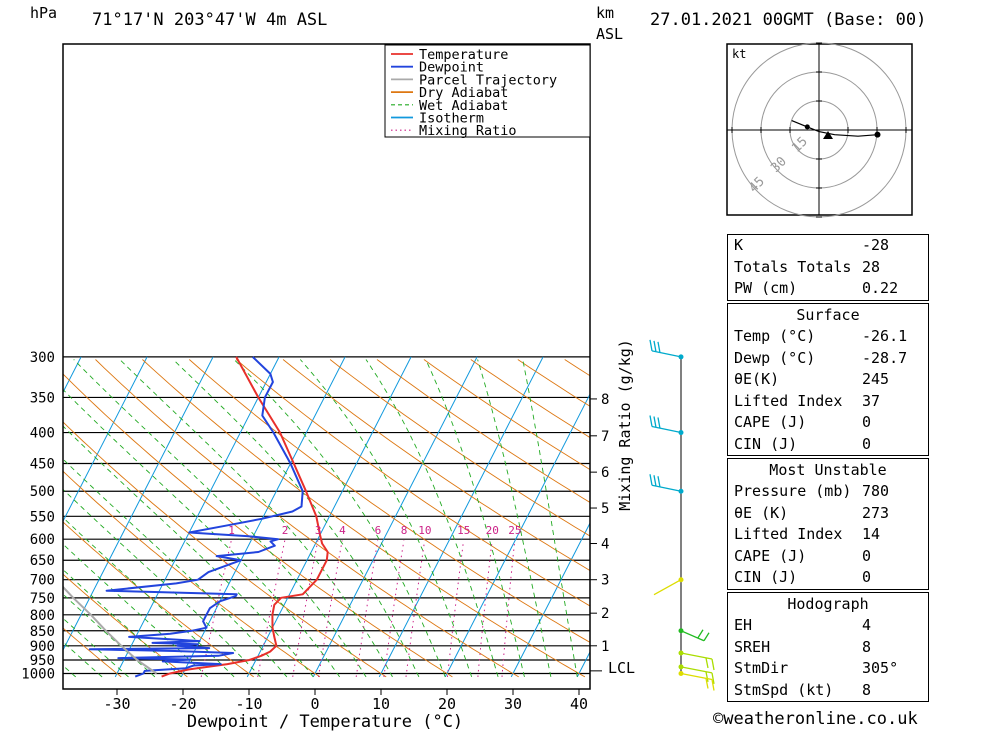 This screenshot has height=733, width=1000. Describe the element at coordinates (880, 668) in the screenshot. I see `hodograph-stat-row-value: 305°` at that location.